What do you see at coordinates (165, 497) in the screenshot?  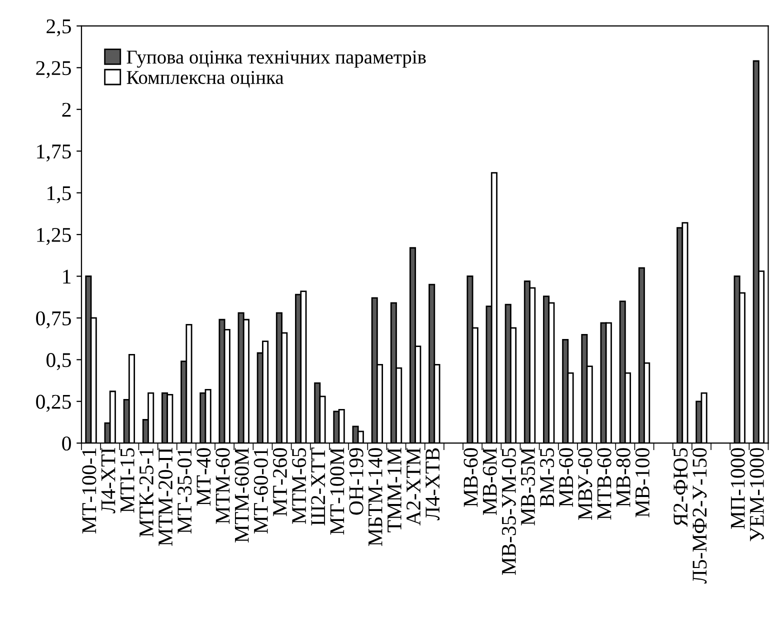 I see `x-tick-label: МТМ-20-П` at bounding box center [165, 497].